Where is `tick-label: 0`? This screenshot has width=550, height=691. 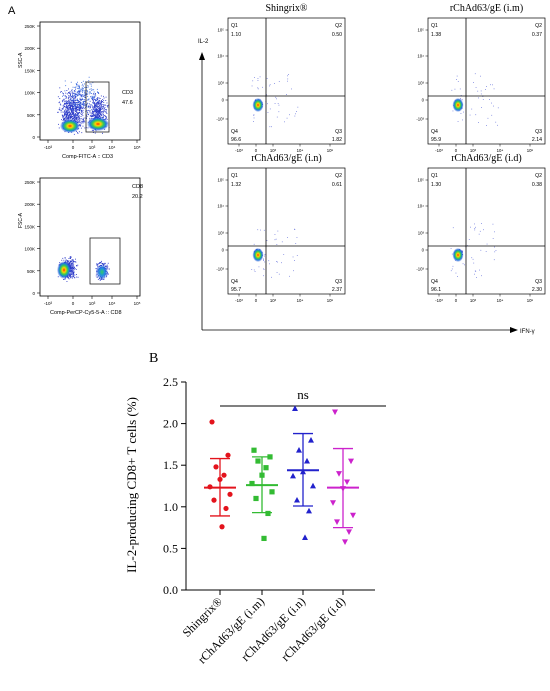
tick-label: 0 is located at coordinates (33, 293).